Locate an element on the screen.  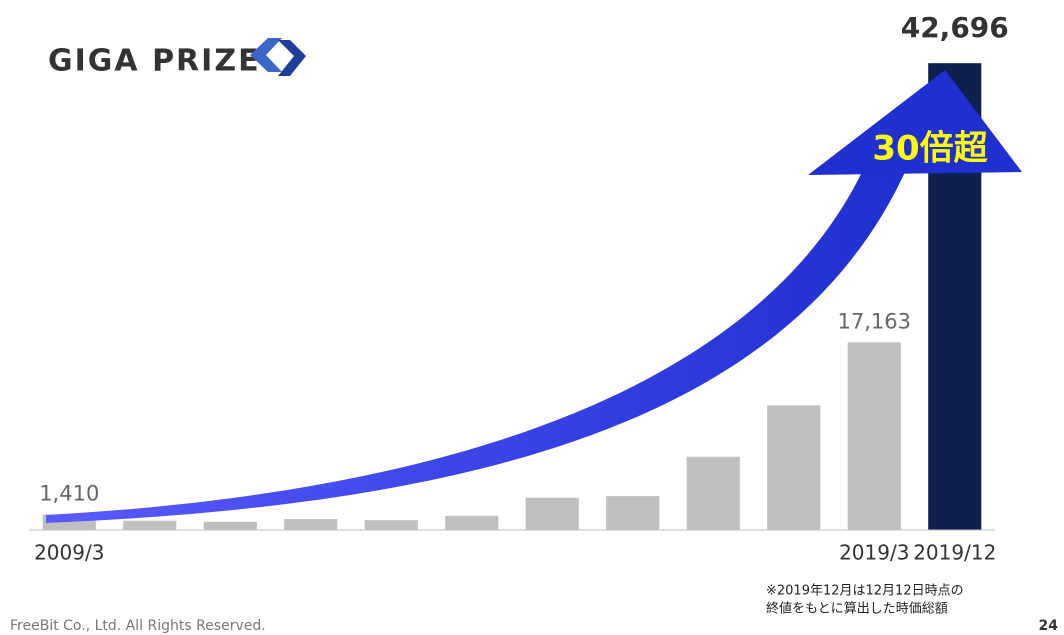
value-label: 1,410 is located at coordinates (69, 494).